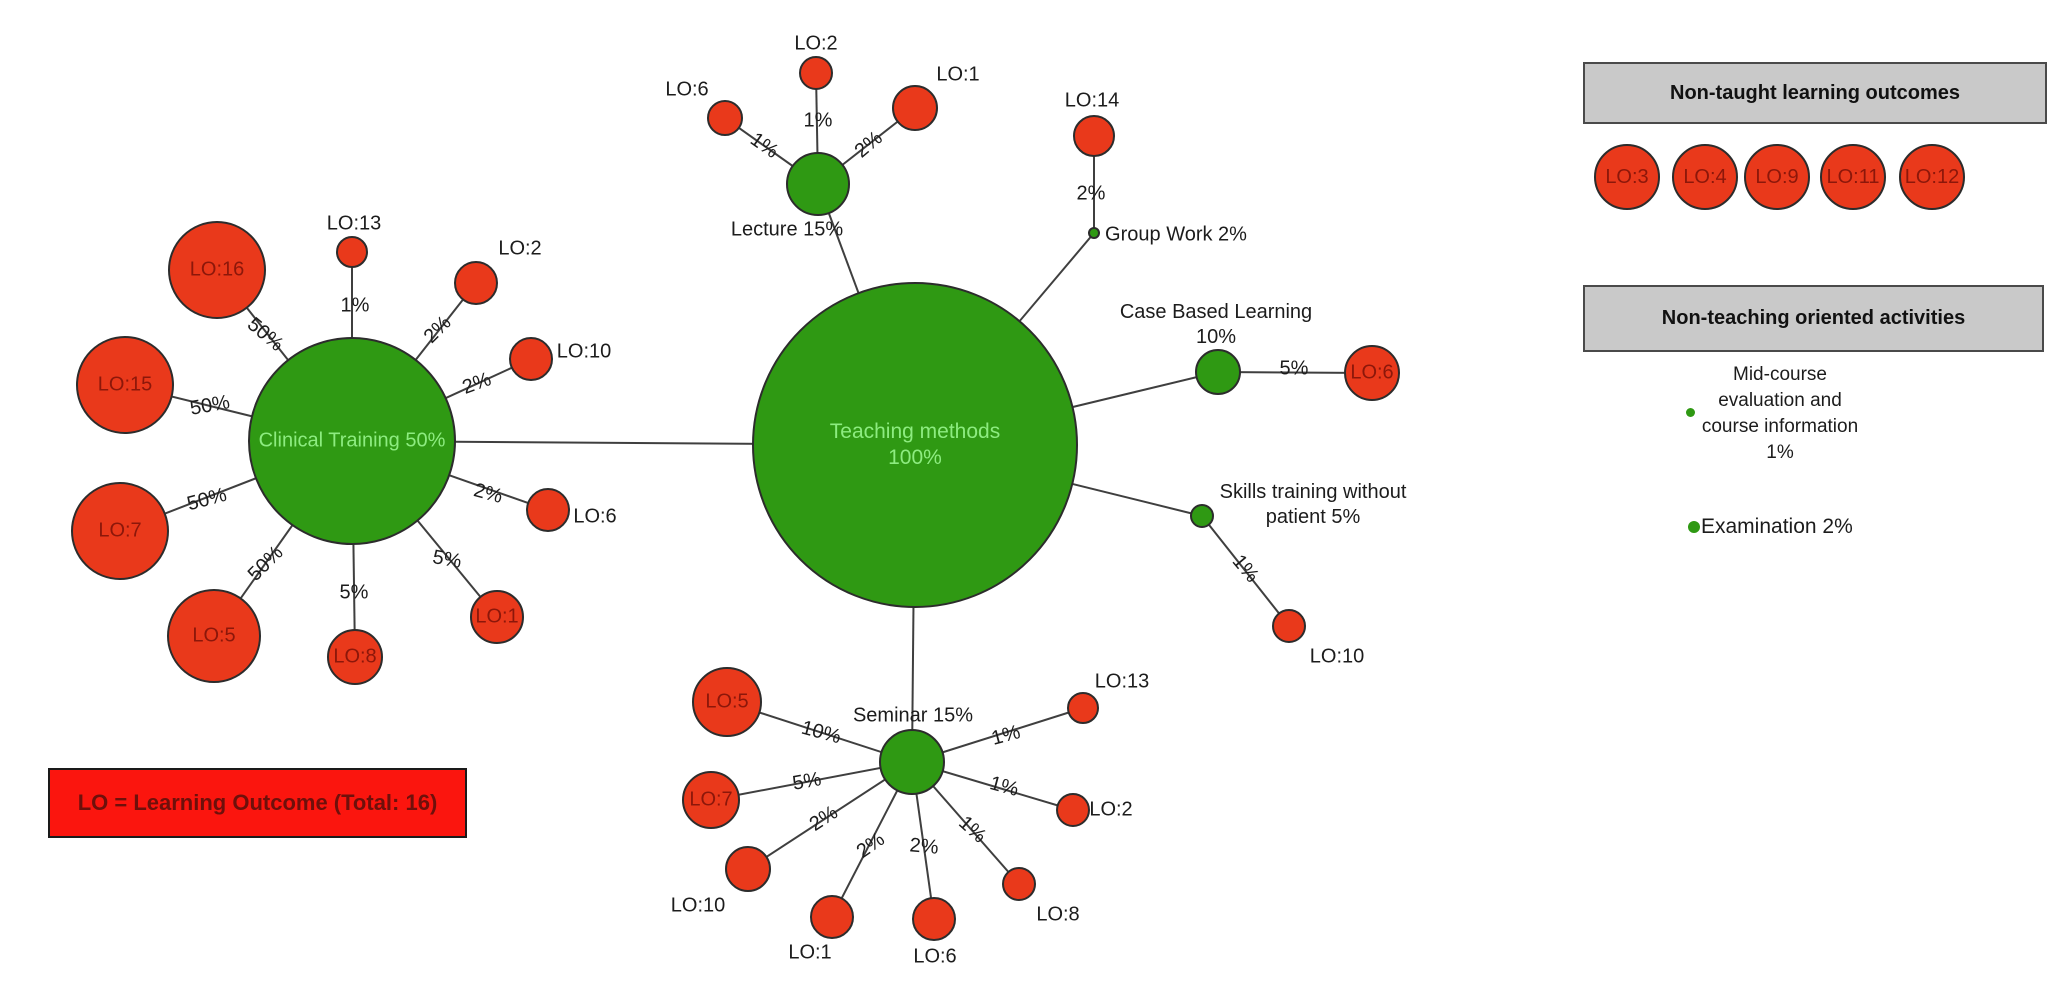 The image size is (2059, 1001). What do you see at coordinates (915, 108) in the screenshot?
I see `node-lec_lo1-circle` at bounding box center [915, 108].